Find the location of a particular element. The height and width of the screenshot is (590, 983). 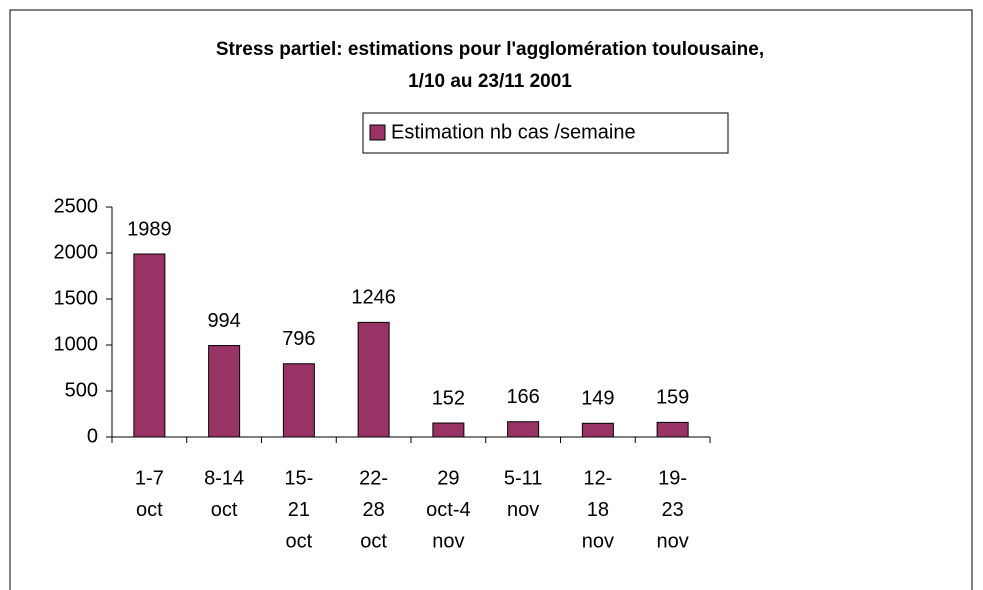

x-tick-label: 18 is located at coordinates (598, 510).